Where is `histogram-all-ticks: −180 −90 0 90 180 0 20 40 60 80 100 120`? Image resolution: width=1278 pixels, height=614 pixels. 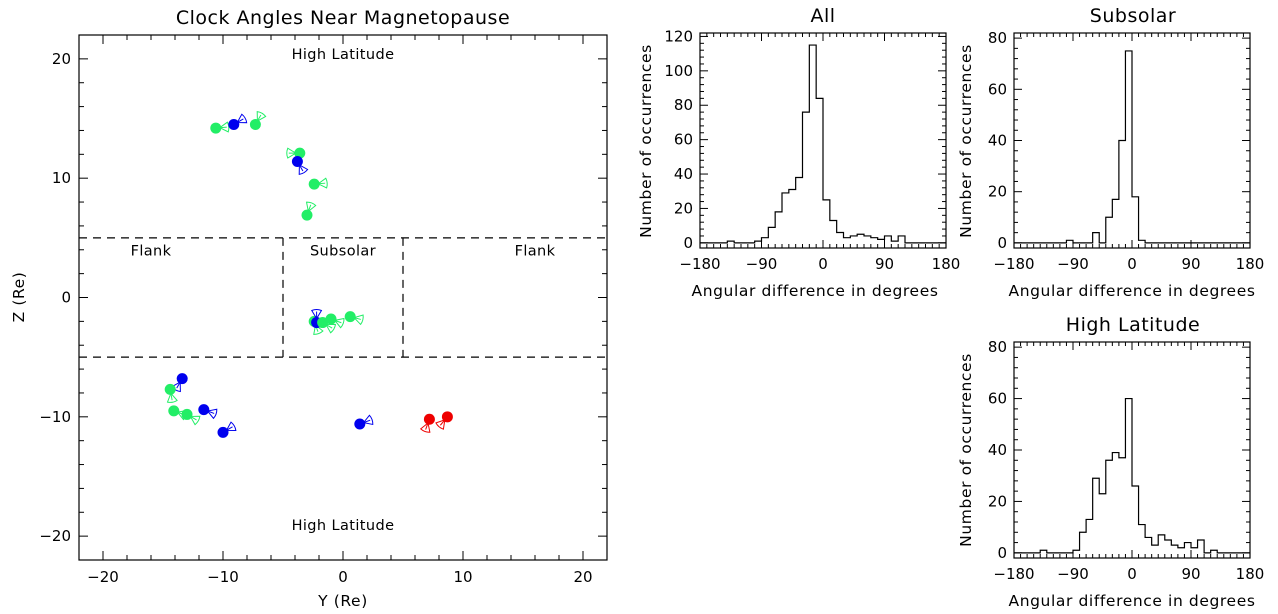
histogram-all-ticks: −180 −90 0 90 180 0 20 40 60 80 100 120 is located at coordinates (812, 150).